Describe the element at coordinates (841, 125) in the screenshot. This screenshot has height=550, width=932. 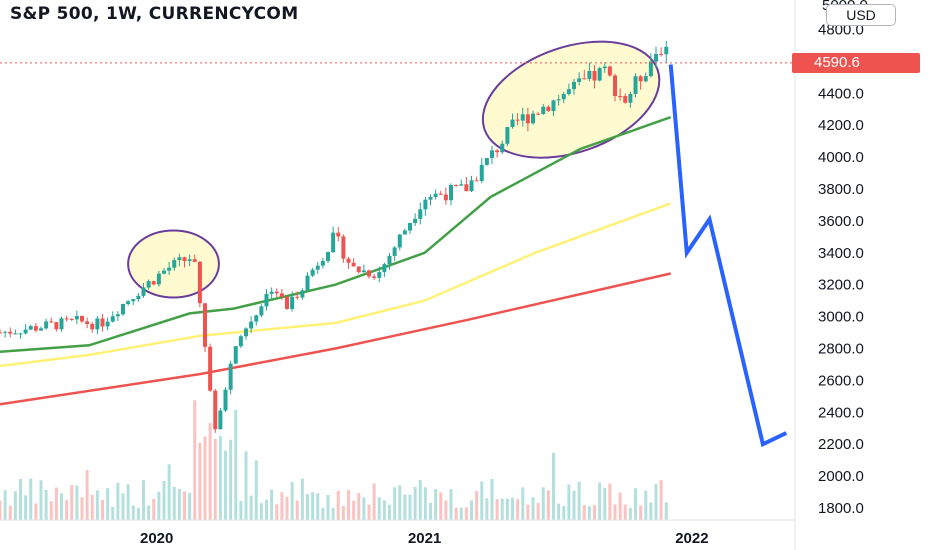
I see `y-tick-label: 4200.0` at that location.